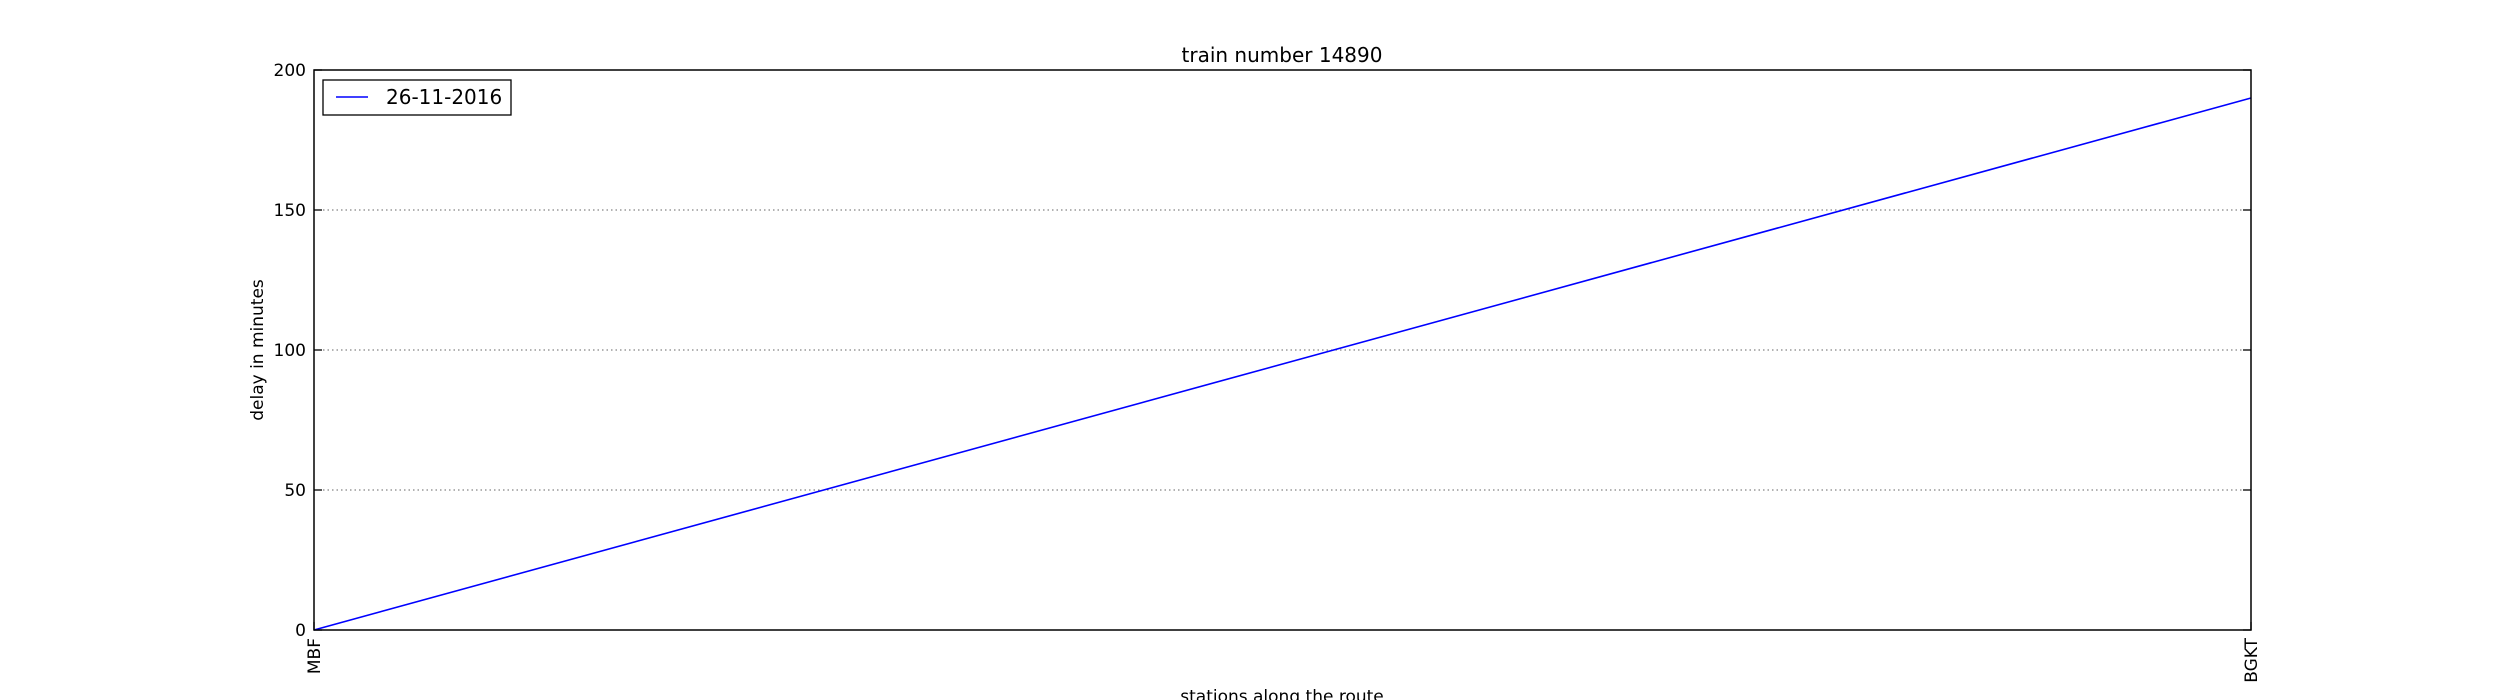 This screenshot has width=2500, height=700. What do you see at coordinates (295, 491) in the screenshot?
I see `y-tick-label: 50` at bounding box center [295, 491].